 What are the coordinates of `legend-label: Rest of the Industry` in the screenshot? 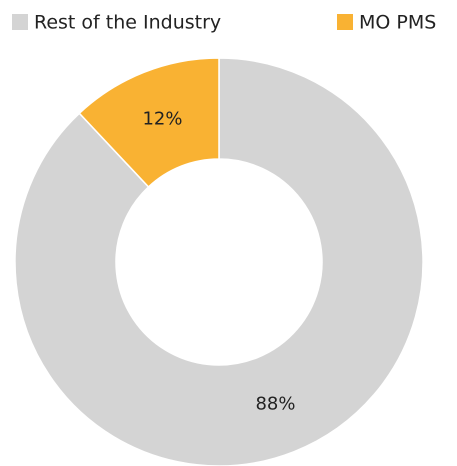 It's located at (127, 23).